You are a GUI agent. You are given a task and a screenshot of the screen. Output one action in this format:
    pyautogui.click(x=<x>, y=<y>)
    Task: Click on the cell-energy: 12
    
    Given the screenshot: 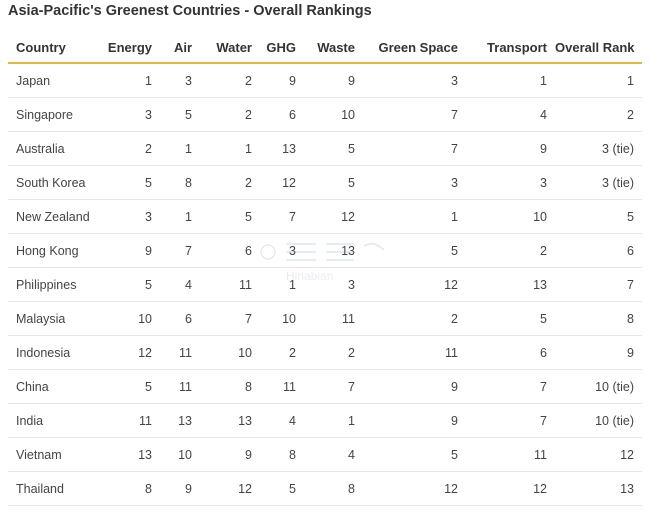 What is the action you would take?
    pyautogui.click(x=131, y=352)
    